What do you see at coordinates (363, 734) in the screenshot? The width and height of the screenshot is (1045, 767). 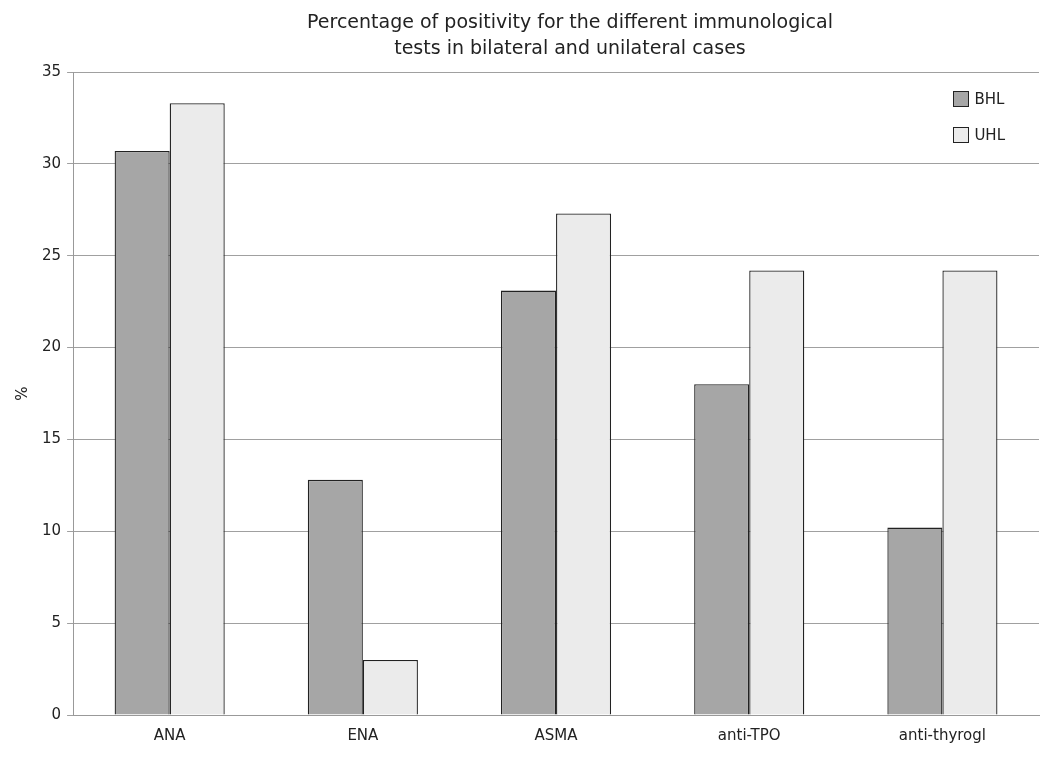 I see `x-tick-label: ENA` at bounding box center [363, 734].